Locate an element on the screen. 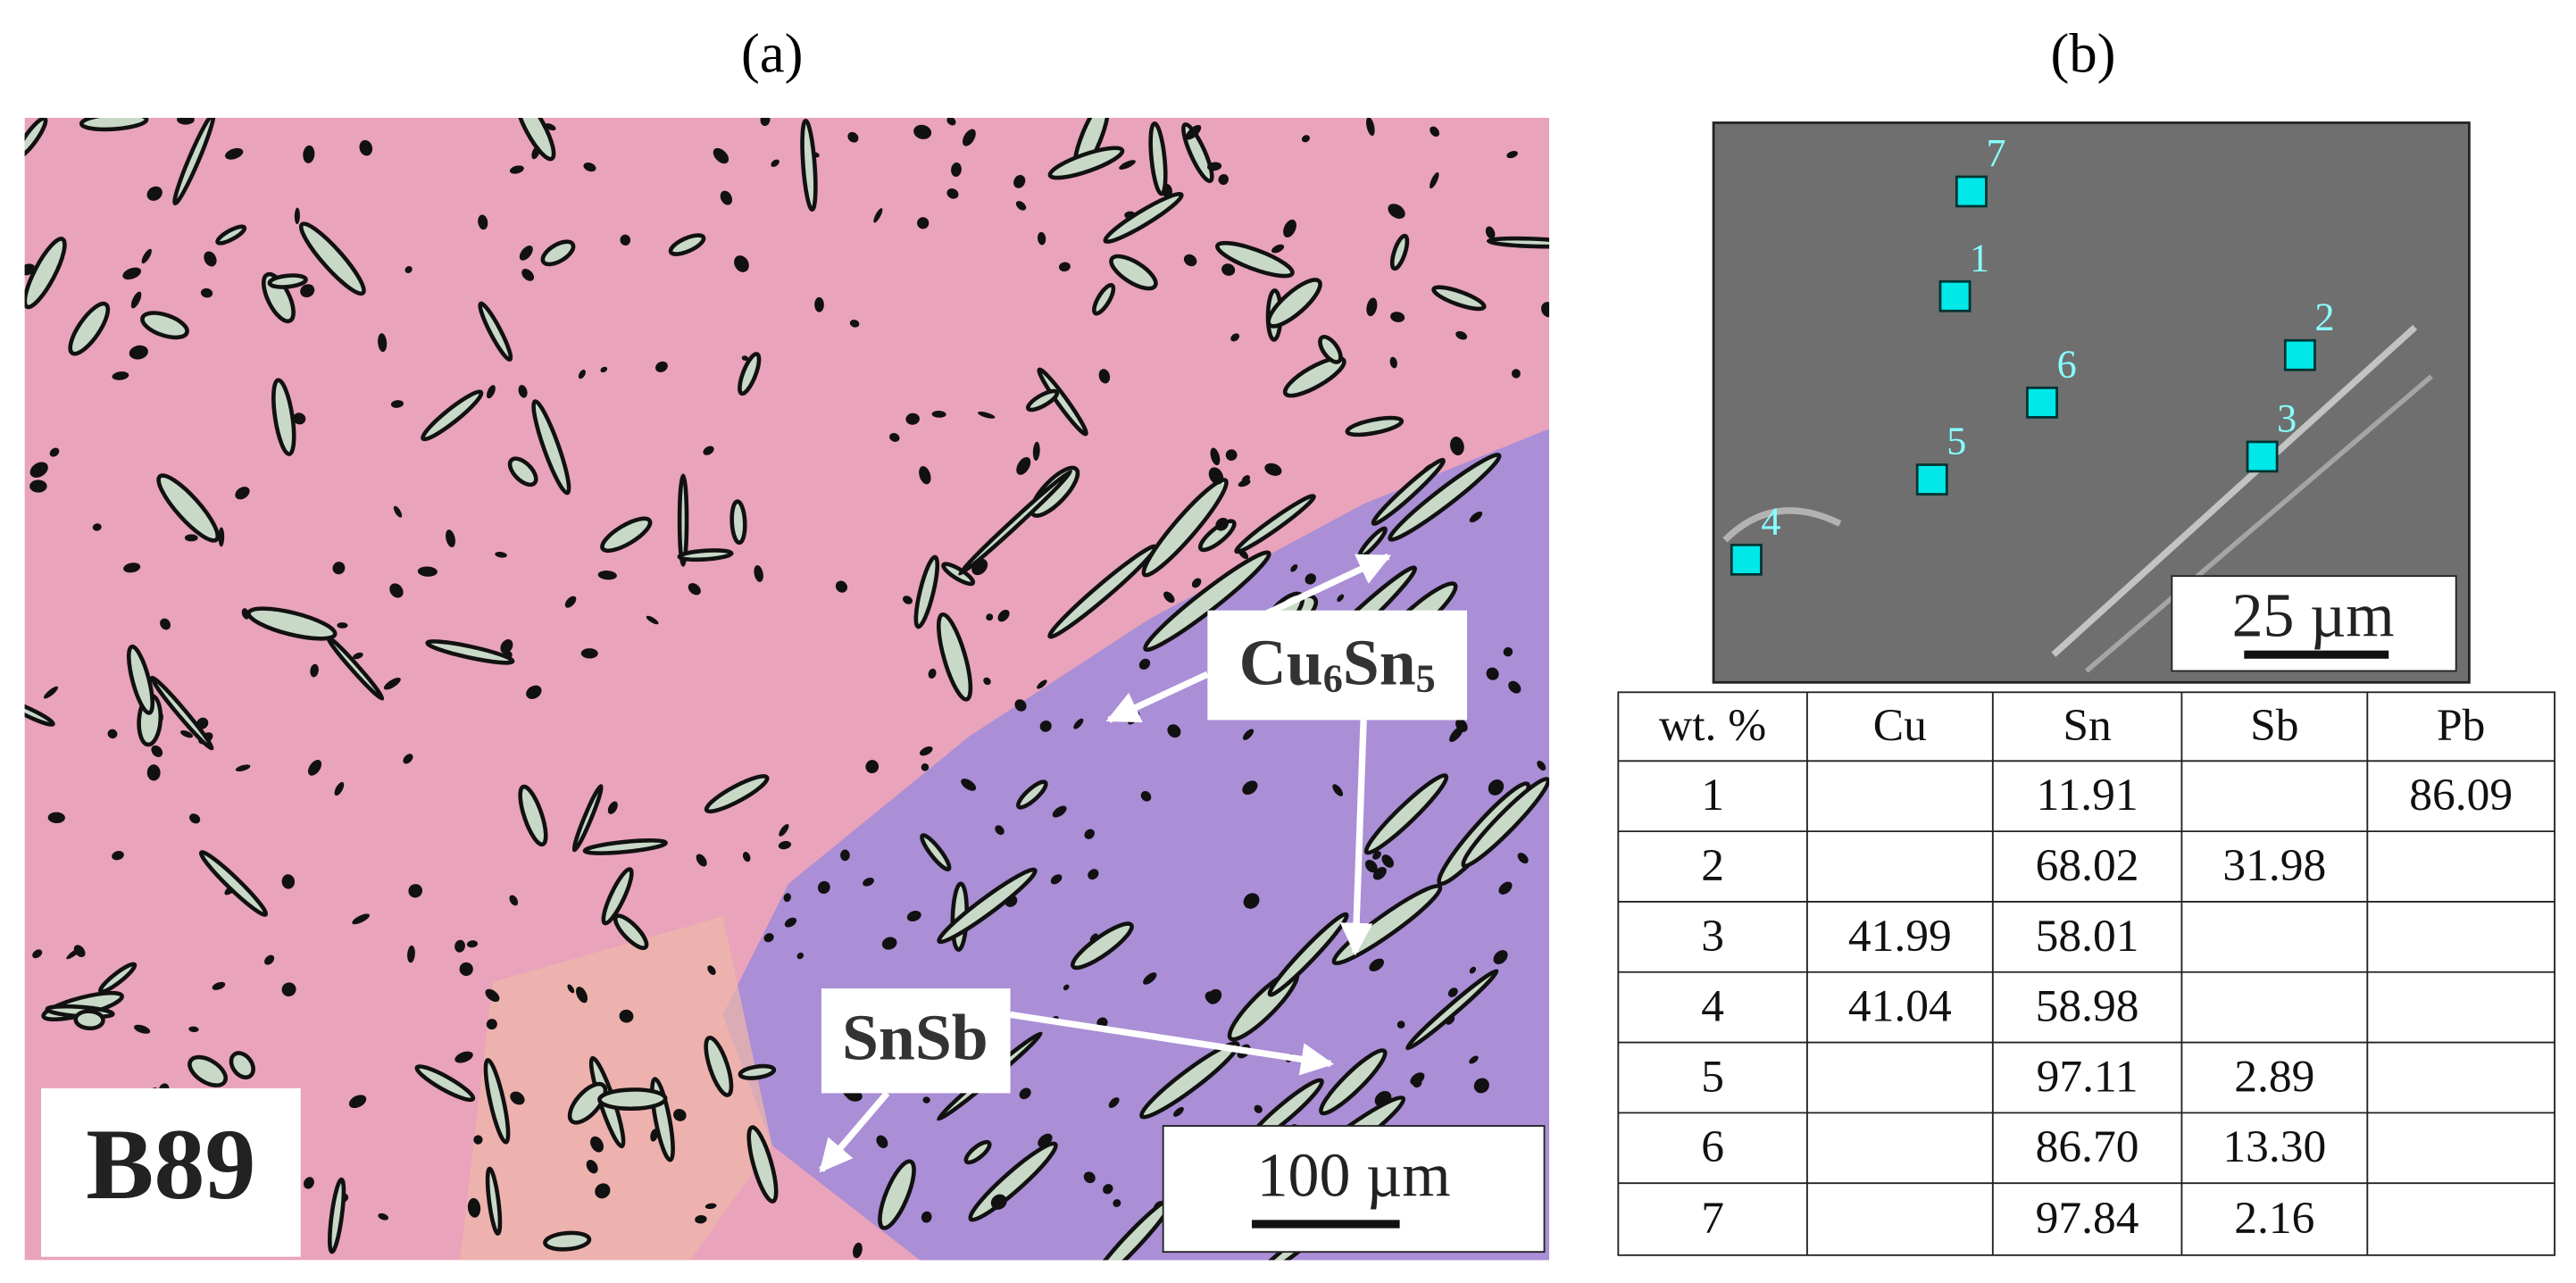  table-header: Sb is located at coordinates (2274, 725).